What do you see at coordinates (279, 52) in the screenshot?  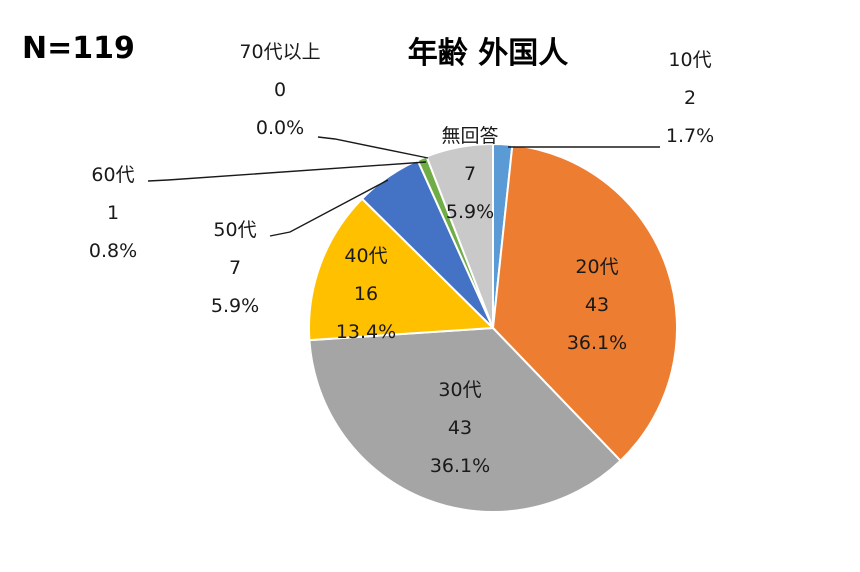 I see `data-label-category: 70代以上` at bounding box center [279, 52].